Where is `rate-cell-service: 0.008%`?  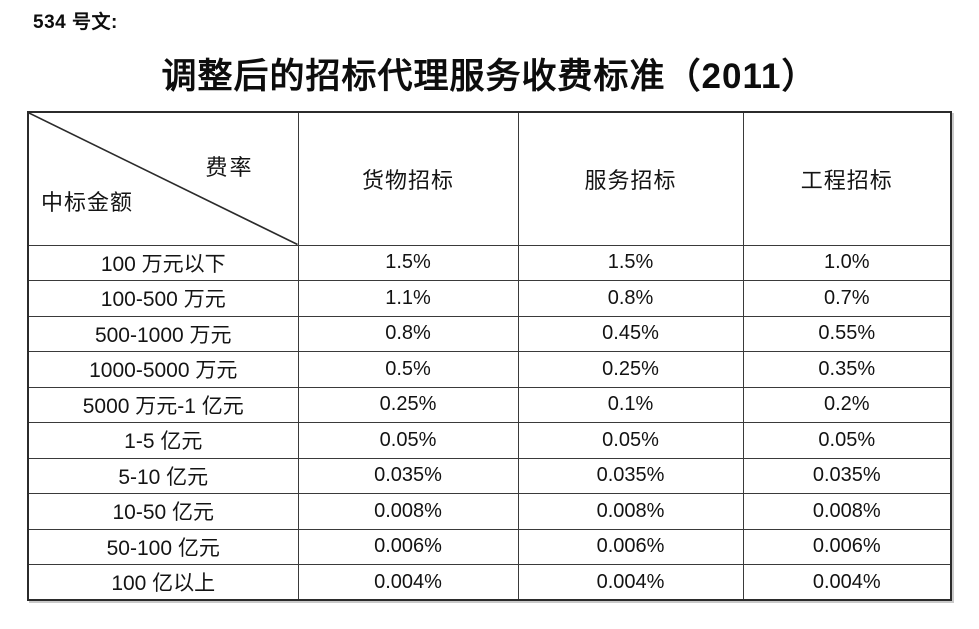 rate-cell-service: 0.008% is located at coordinates (630, 511).